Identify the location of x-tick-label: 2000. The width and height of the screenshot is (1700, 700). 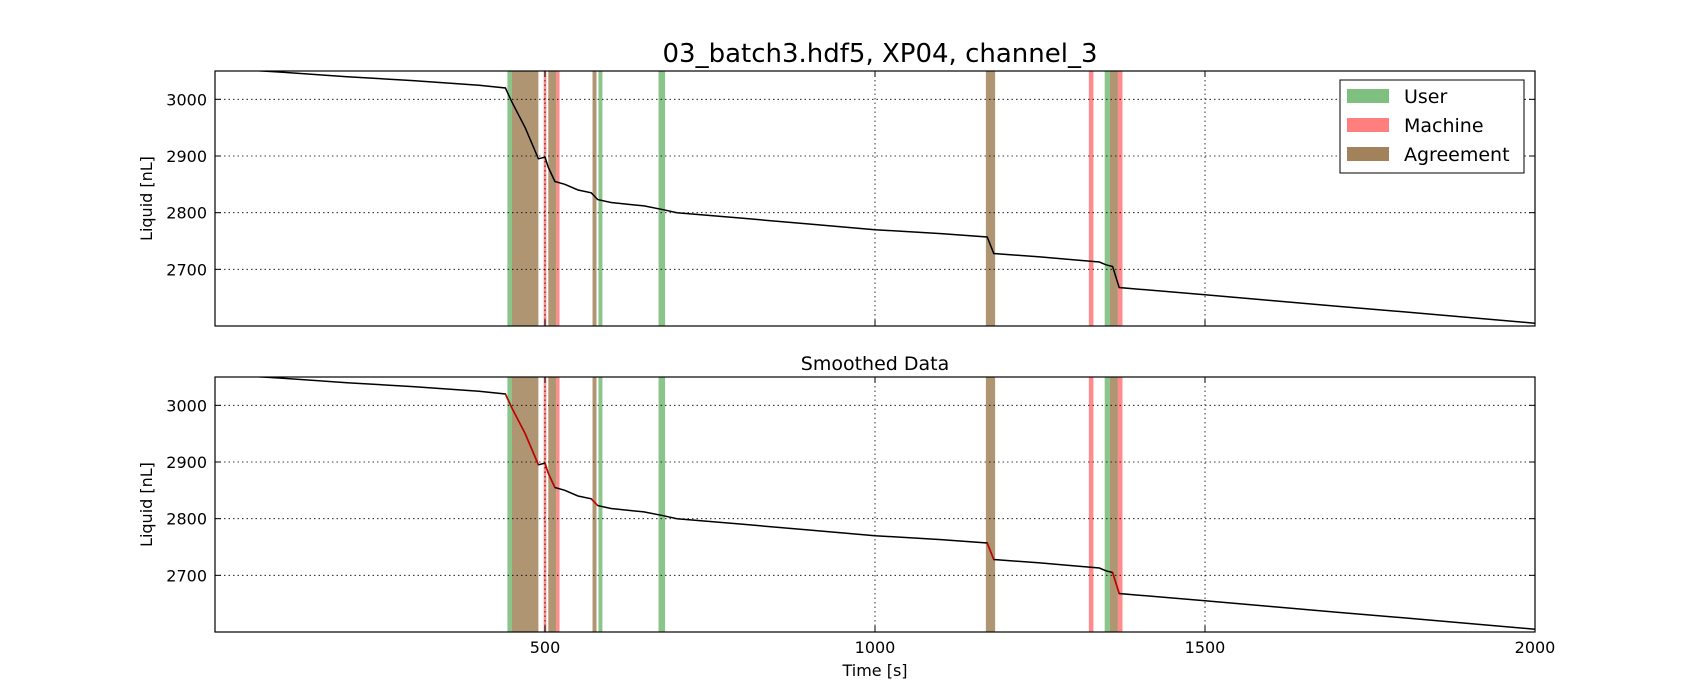
(1535, 647).